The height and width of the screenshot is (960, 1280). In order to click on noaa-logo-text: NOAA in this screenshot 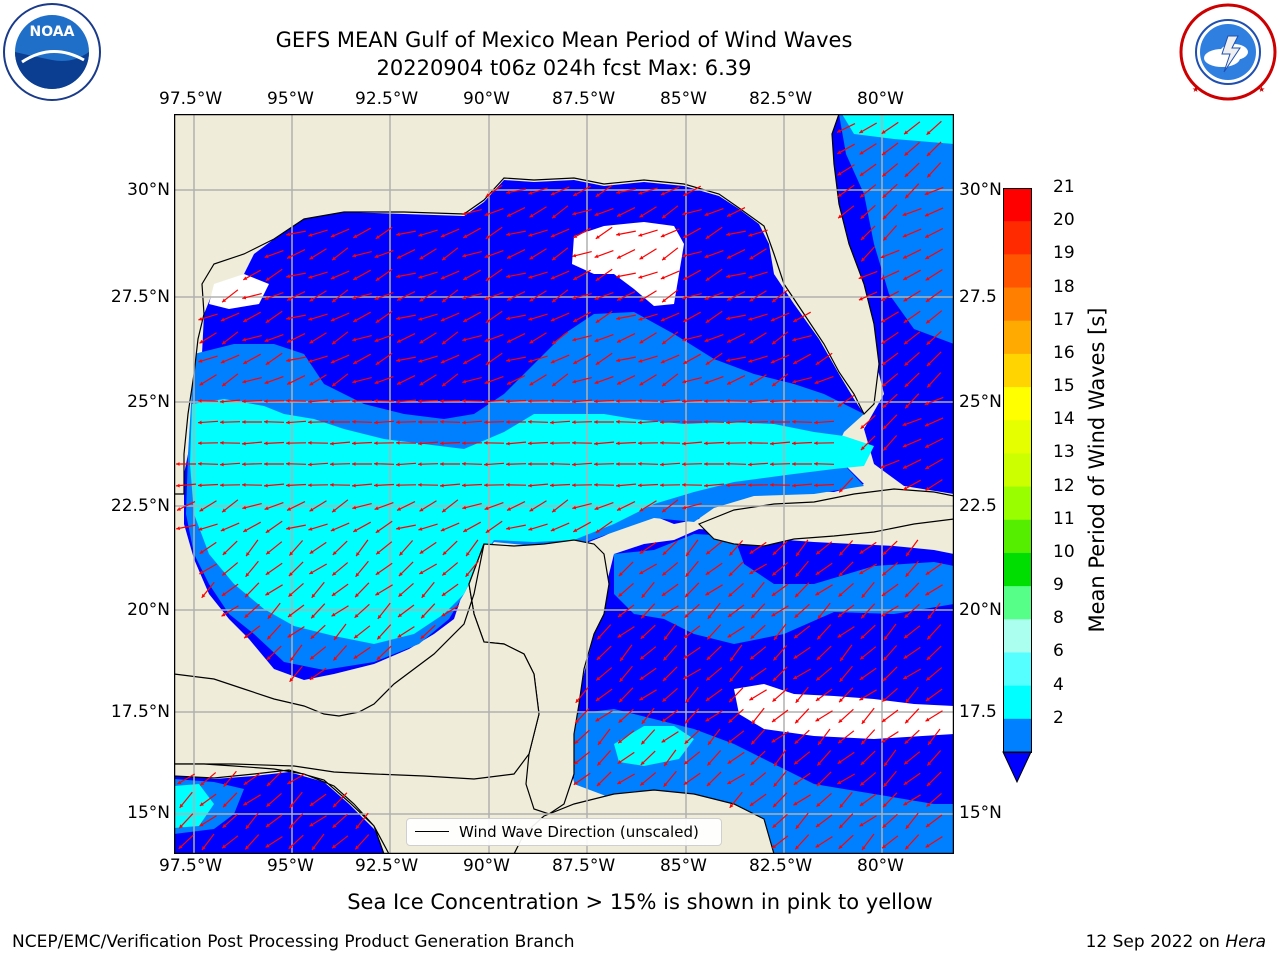, I will do `click(52, 32)`.